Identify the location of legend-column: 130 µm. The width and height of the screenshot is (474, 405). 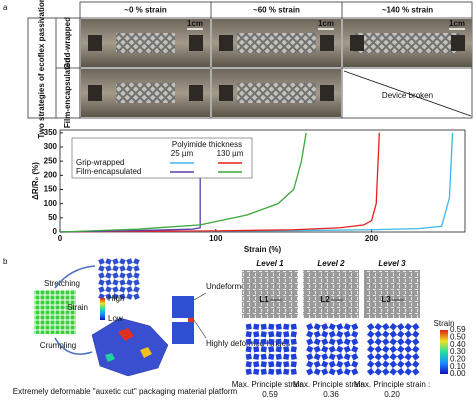
(230, 153).